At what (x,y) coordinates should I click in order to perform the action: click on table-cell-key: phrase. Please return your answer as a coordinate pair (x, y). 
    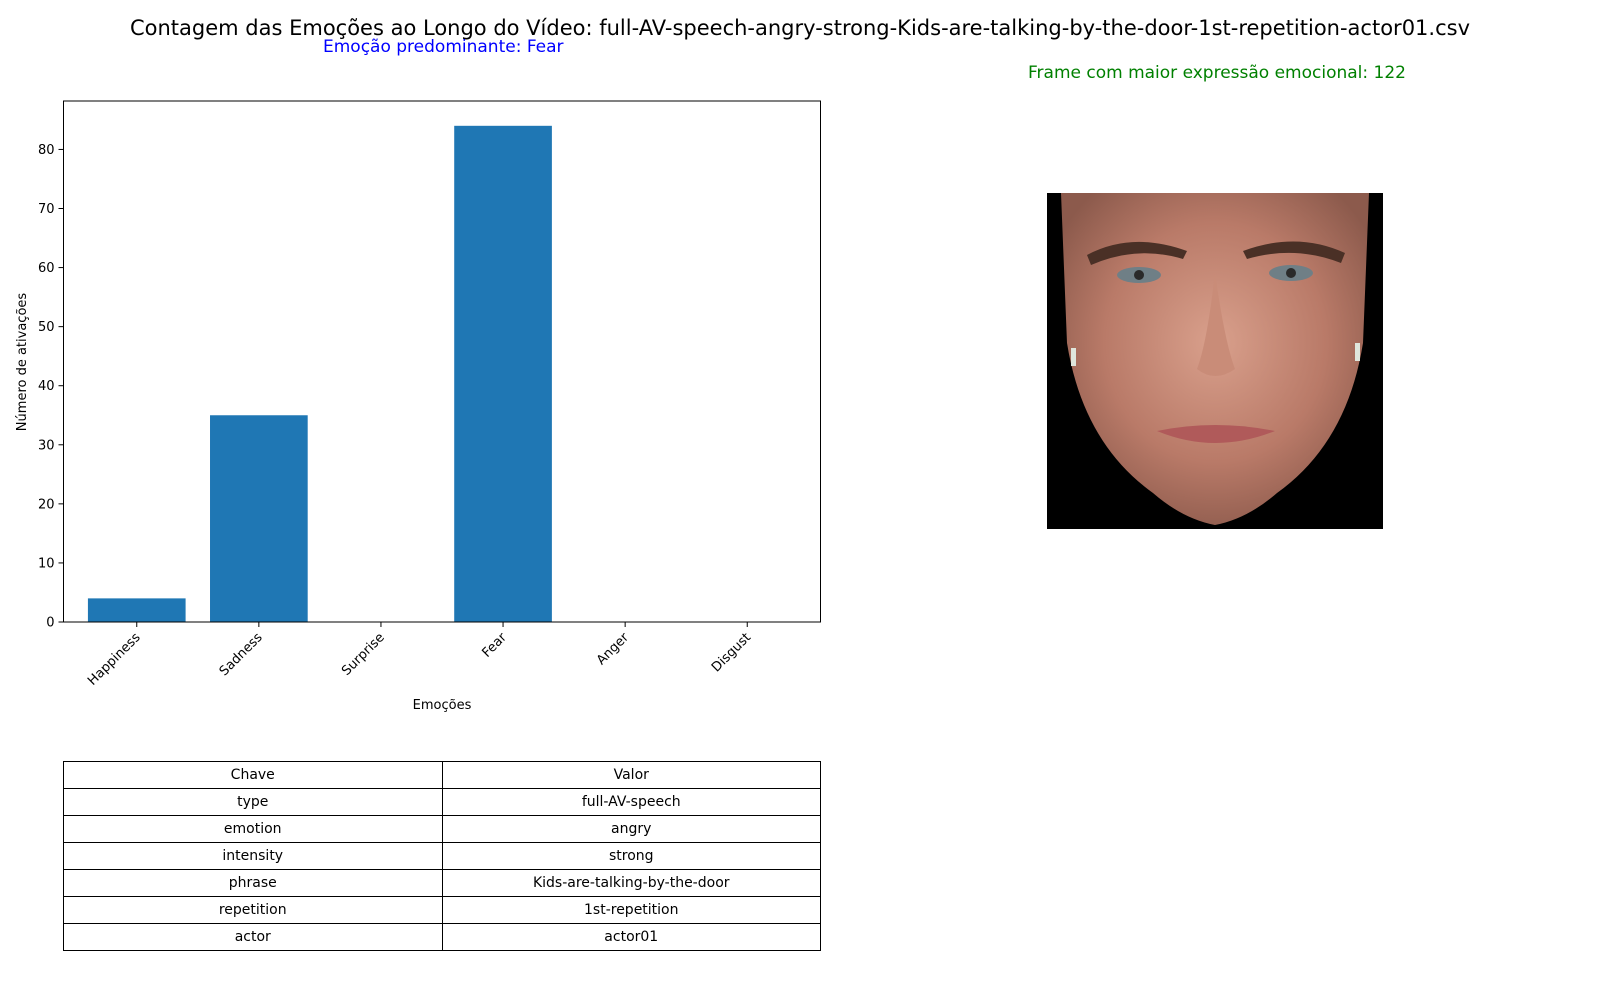
    Looking at the image, I should click on (253, 883).